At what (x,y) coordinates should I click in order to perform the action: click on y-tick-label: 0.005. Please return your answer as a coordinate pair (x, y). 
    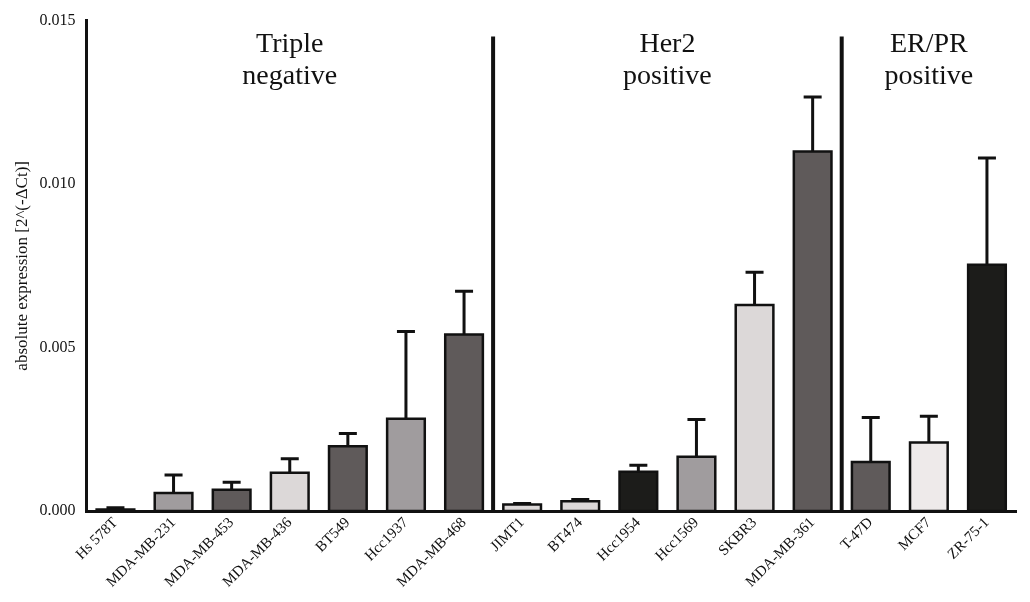
    Looking at the image, I should click on (57, 346).